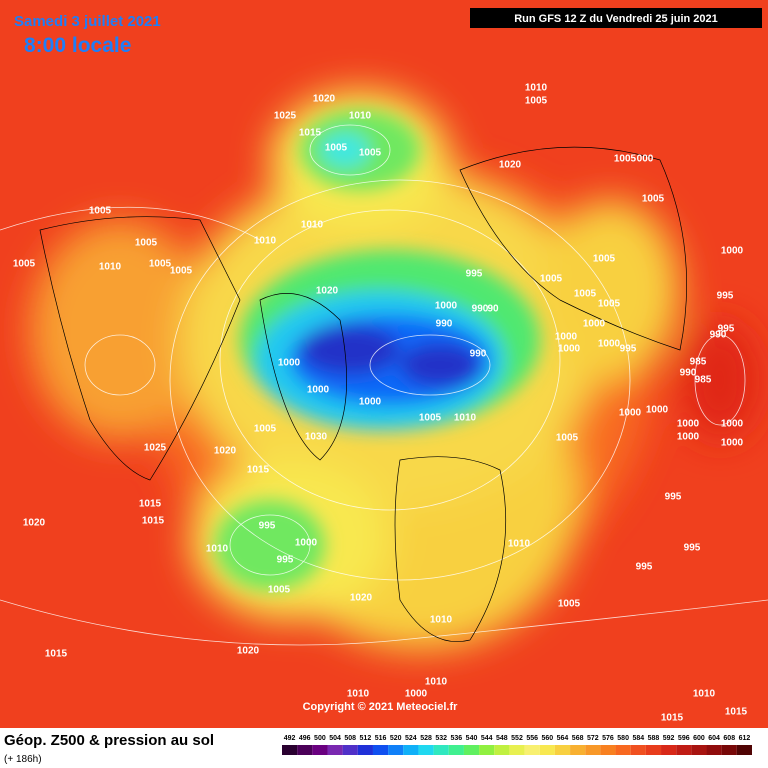 The height and width of the screenshot is (768, 768). Describe the element at coordinates (381, 738) in the screenshot. I see `colorbar-label: 516` at that location.